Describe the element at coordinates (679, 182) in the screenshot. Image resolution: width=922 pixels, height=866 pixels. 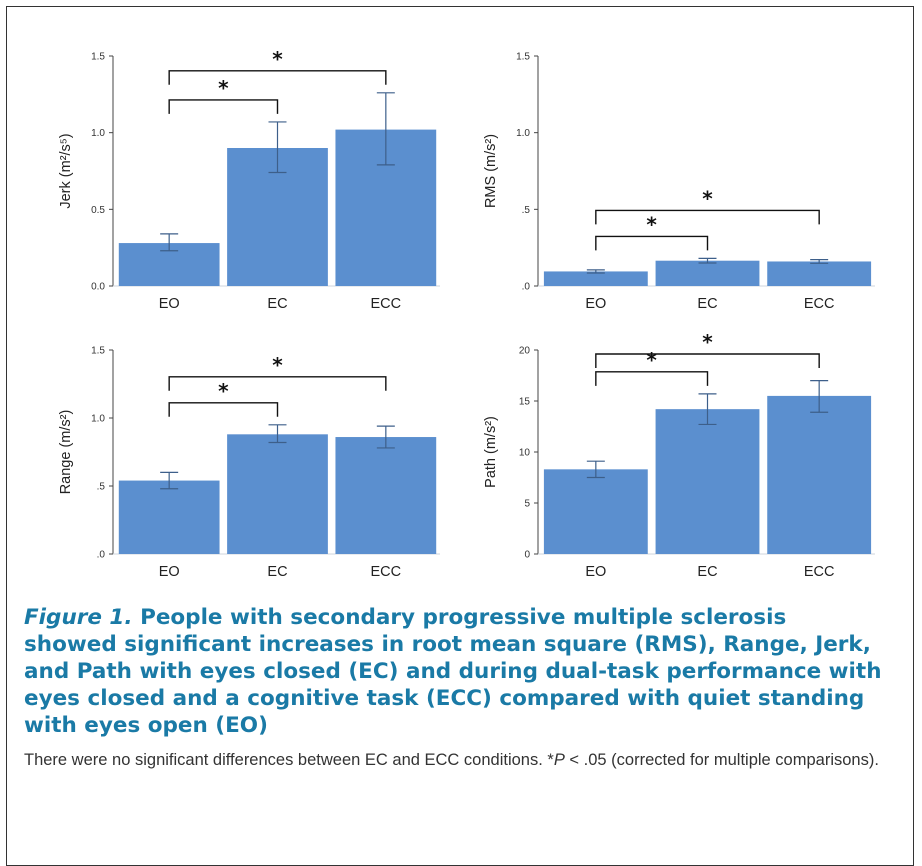
I see `chart-svg-rms: .0 .5 1.0 1.5 RMS (m/s²) EO EC ECC * *` at that location.